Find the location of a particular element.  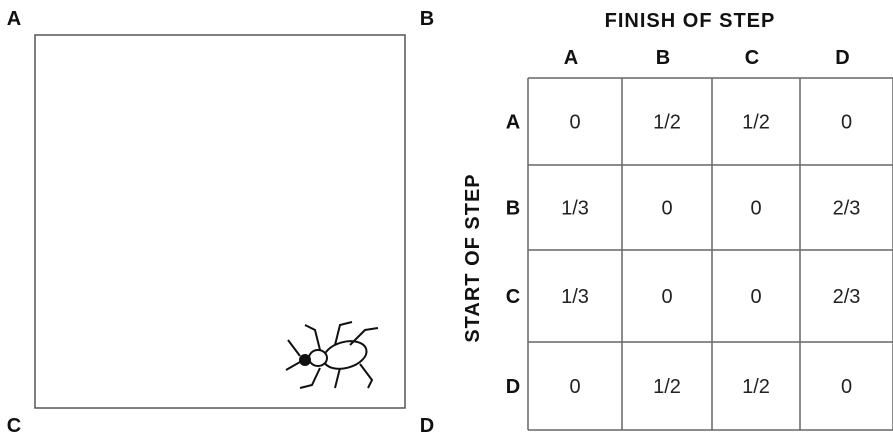

column-header: B is located at coordinates (663, 58).